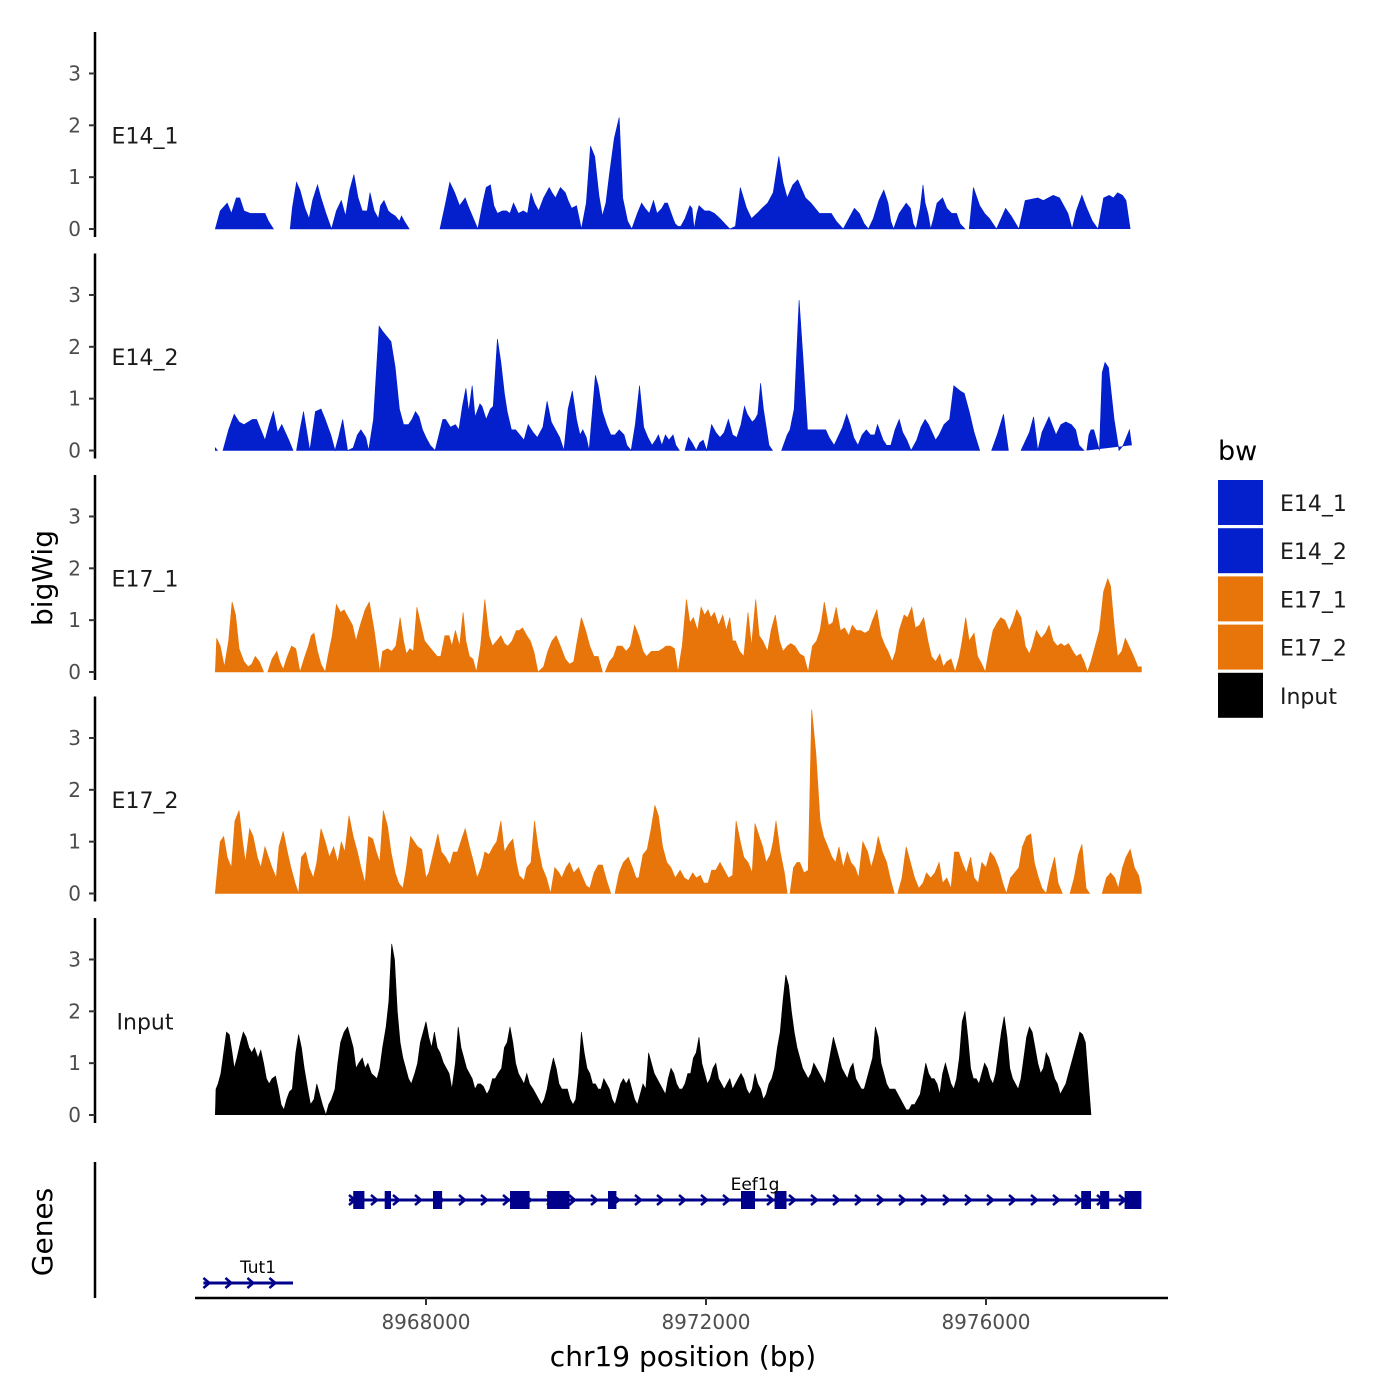 The height and width of the screenshot is (1400, 1400). What do you see at coordinates (1308, 697) in the screenshot?
I see `legend-label: Input` at bounding box center [1308, 697].